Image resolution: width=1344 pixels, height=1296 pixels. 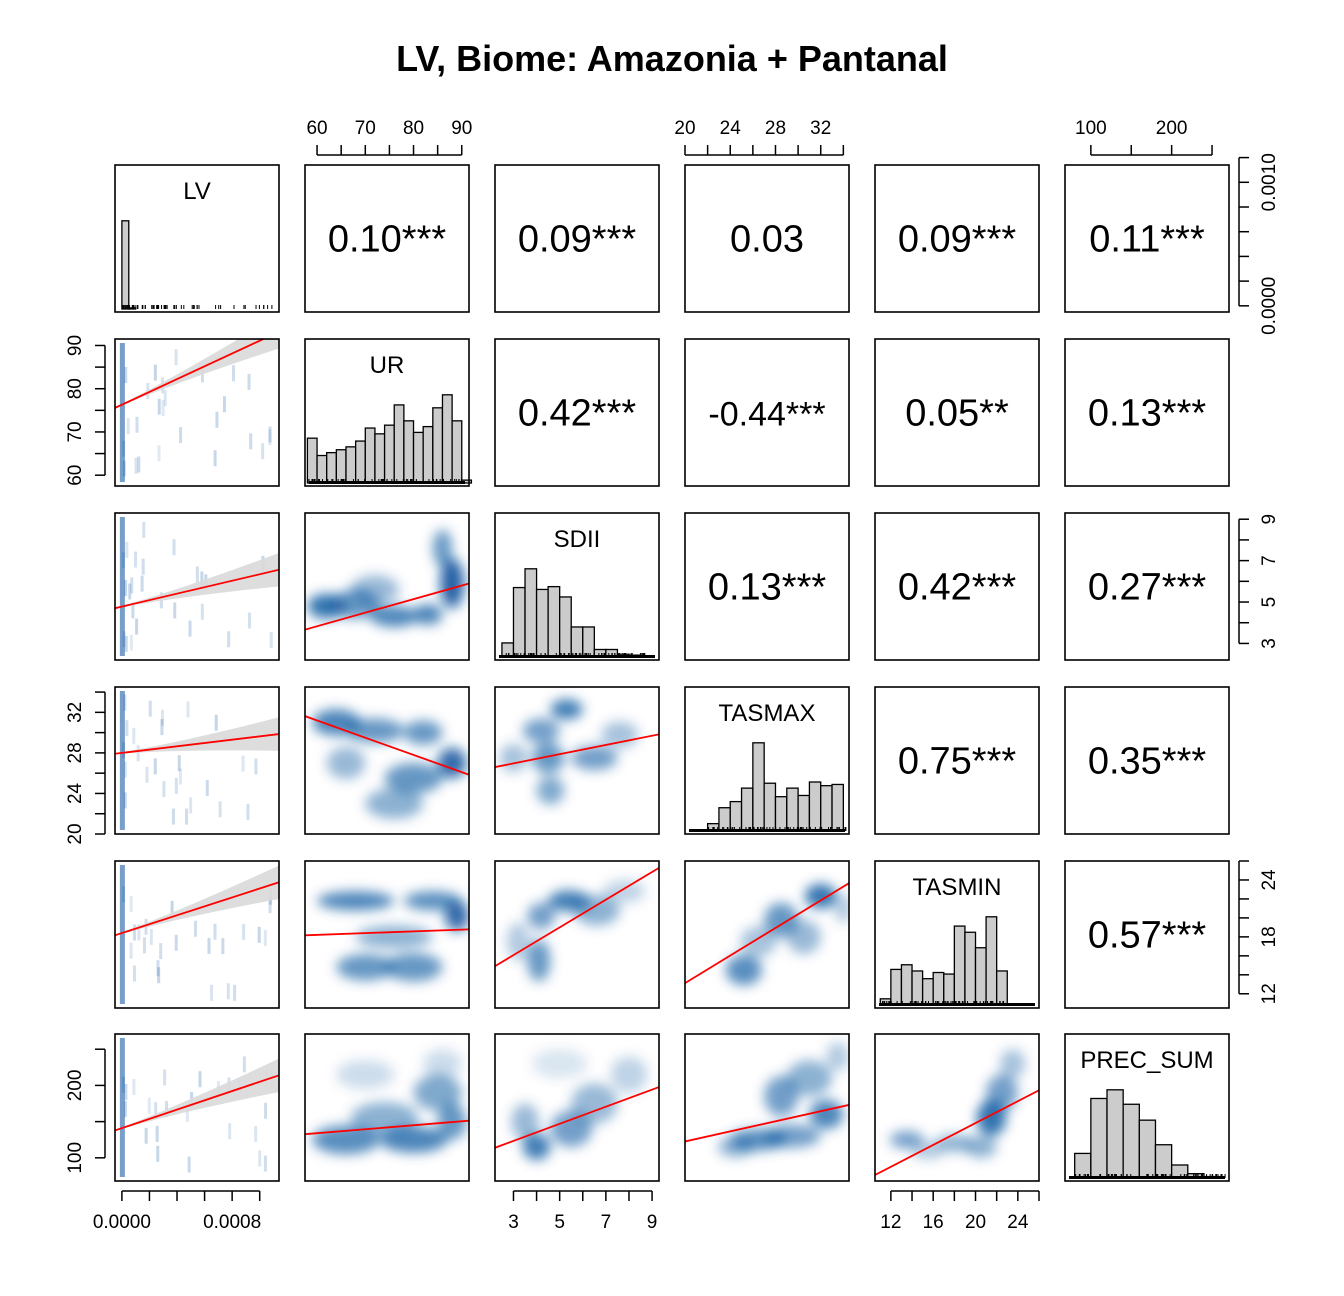 I want to click on scatter-panel-tasmax-vs-sdii, so click(x=577, y=760).